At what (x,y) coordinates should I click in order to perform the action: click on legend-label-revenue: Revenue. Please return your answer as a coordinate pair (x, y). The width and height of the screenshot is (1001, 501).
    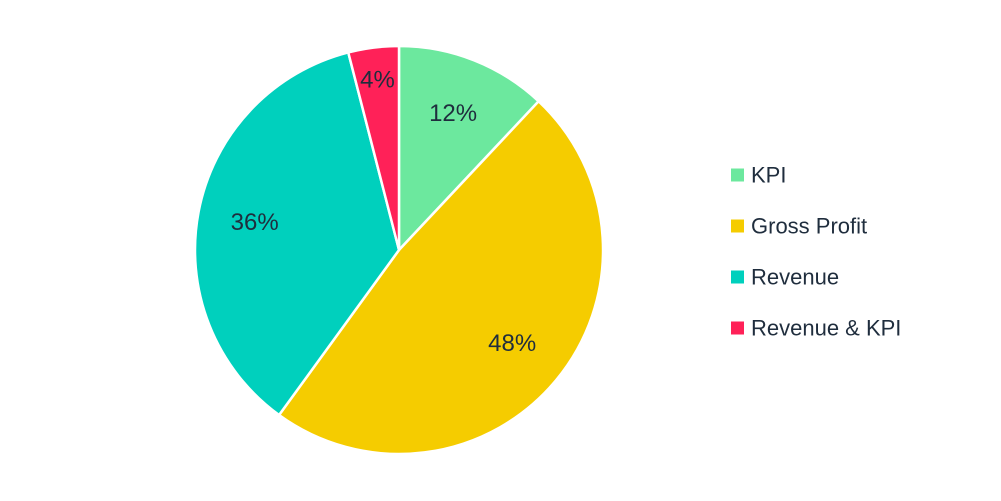
    Looking at the image, I should click on (795, 277).